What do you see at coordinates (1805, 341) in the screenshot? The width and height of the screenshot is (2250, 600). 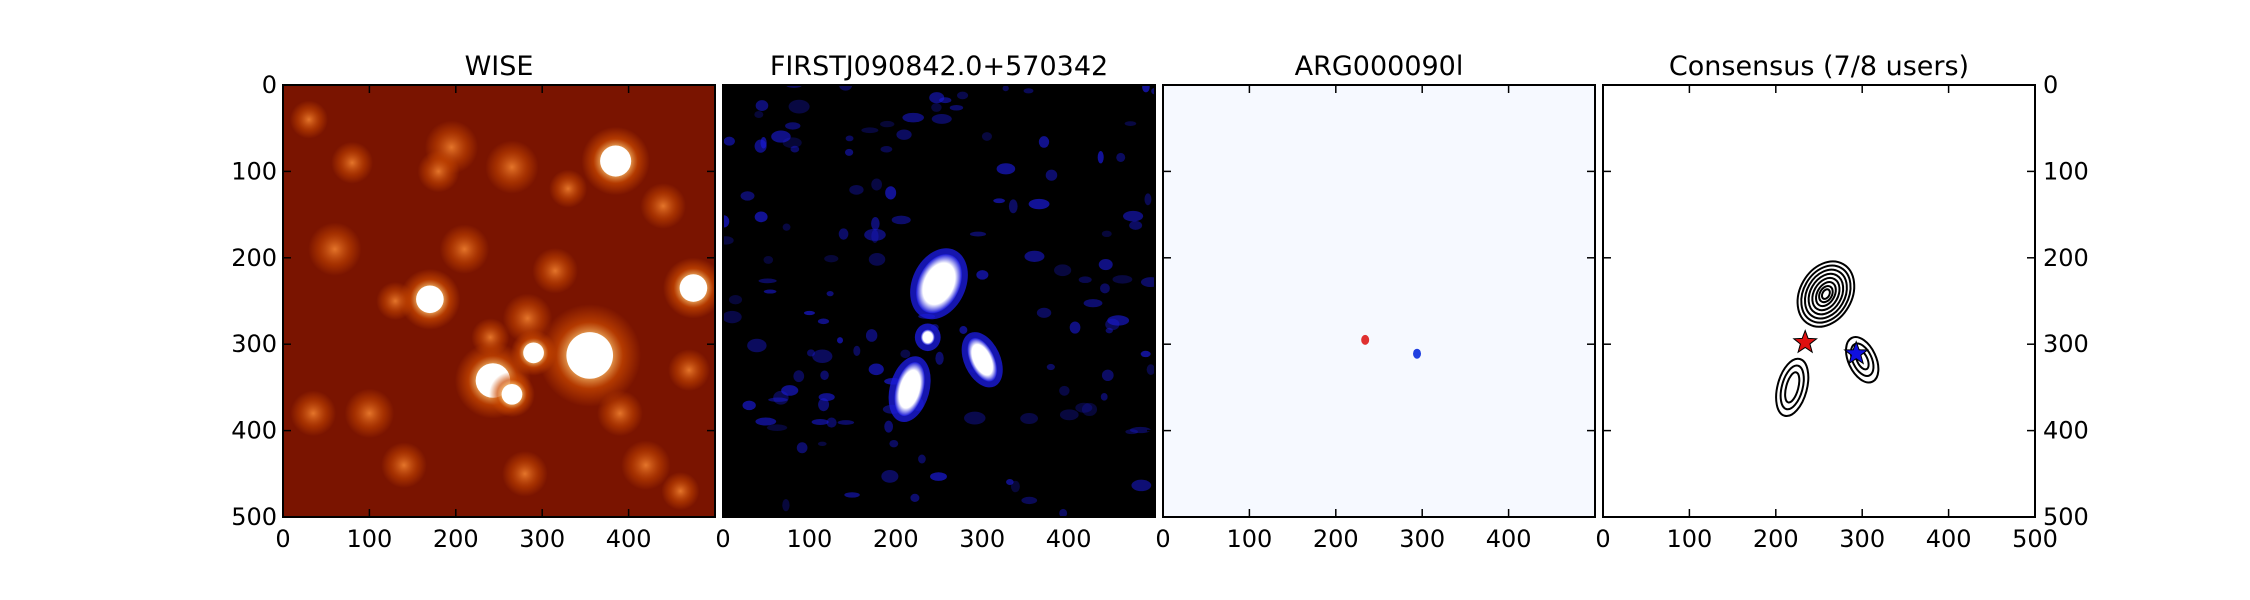 I see `consensus-star-marker` at bounding box center [1805, 341].